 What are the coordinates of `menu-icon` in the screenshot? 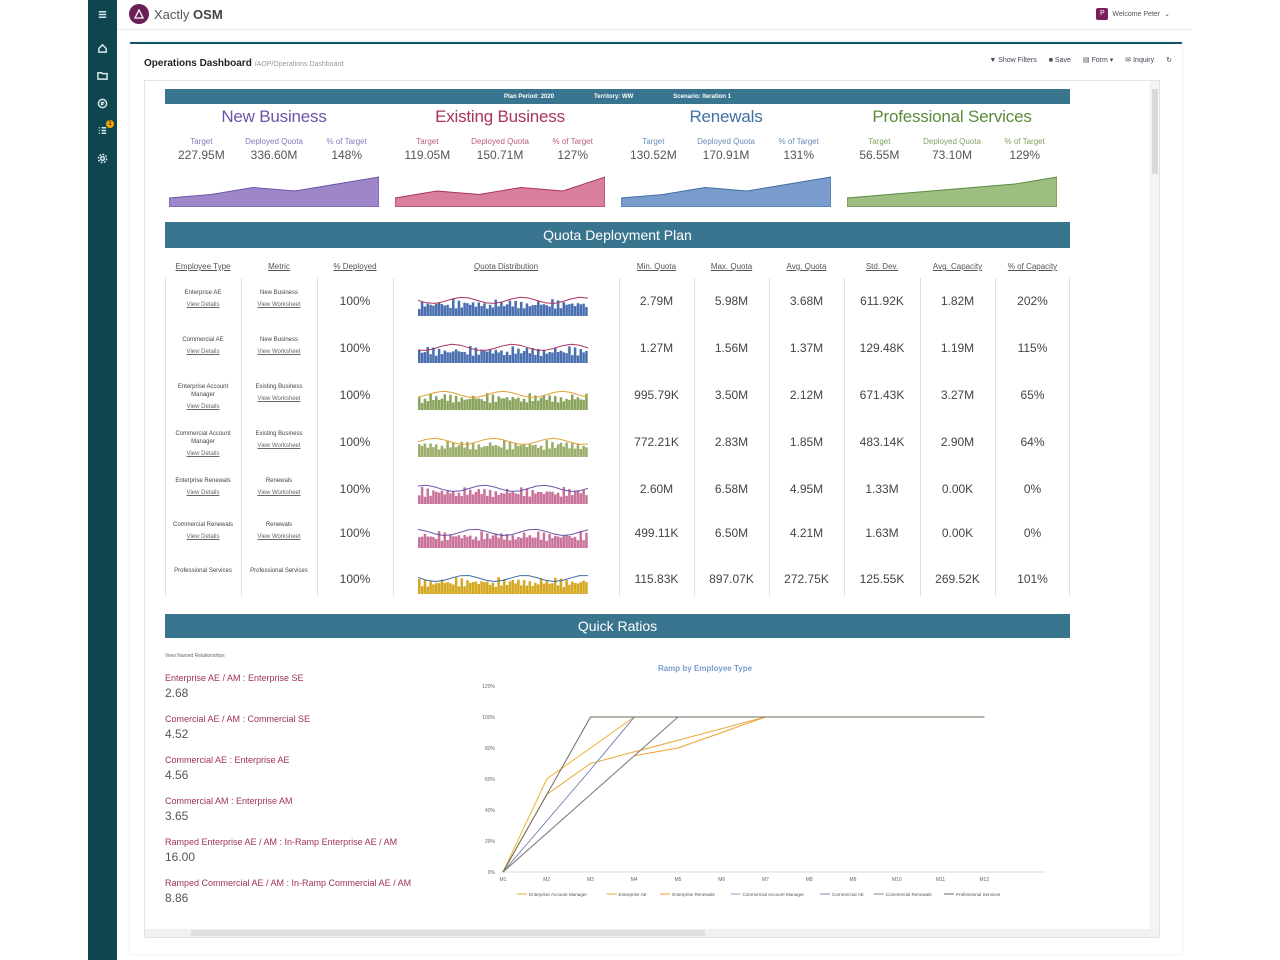 It's located at (102, 14).